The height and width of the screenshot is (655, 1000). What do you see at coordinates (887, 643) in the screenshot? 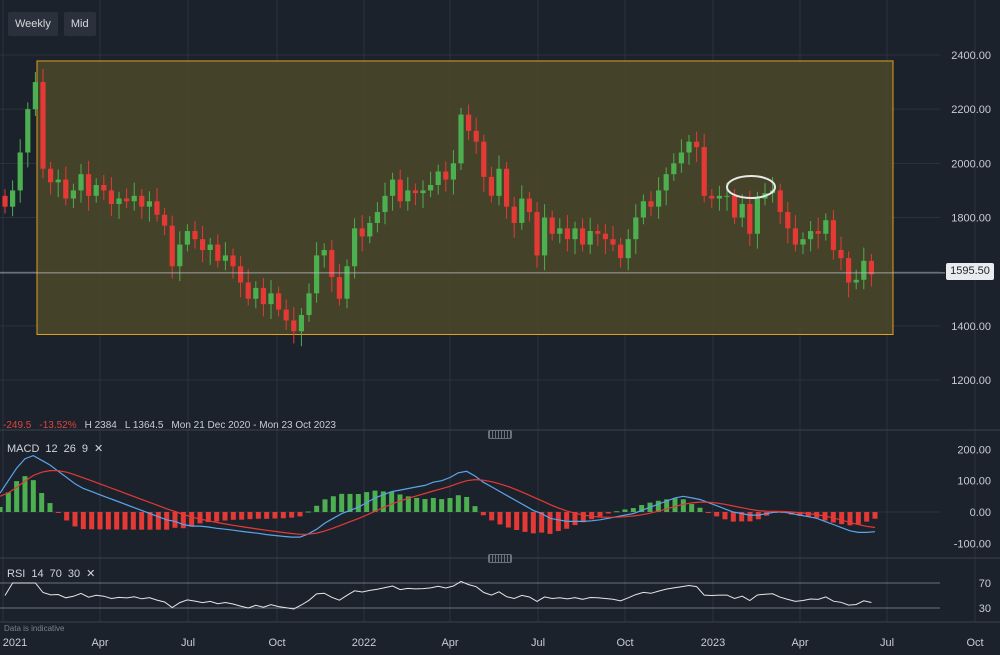
I see `x-tick-label: Jul` at bounding box center [887, 643].